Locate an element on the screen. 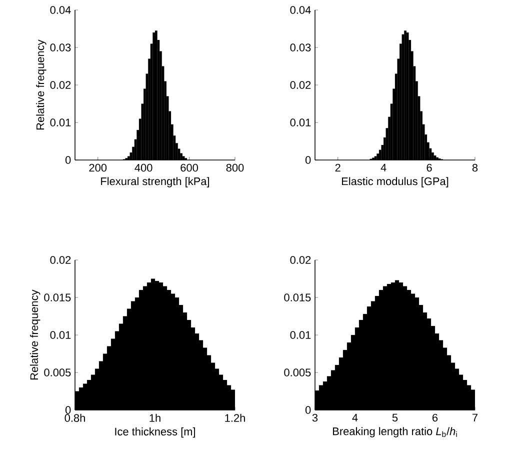 This screenshot has height=463, width=508. x-axis-title: Ice thickness [m] is located at coordinates (155, 432).